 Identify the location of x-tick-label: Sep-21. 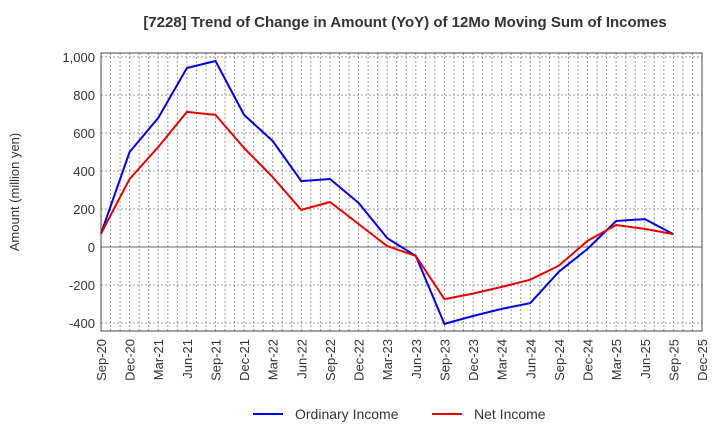
(215, 360).